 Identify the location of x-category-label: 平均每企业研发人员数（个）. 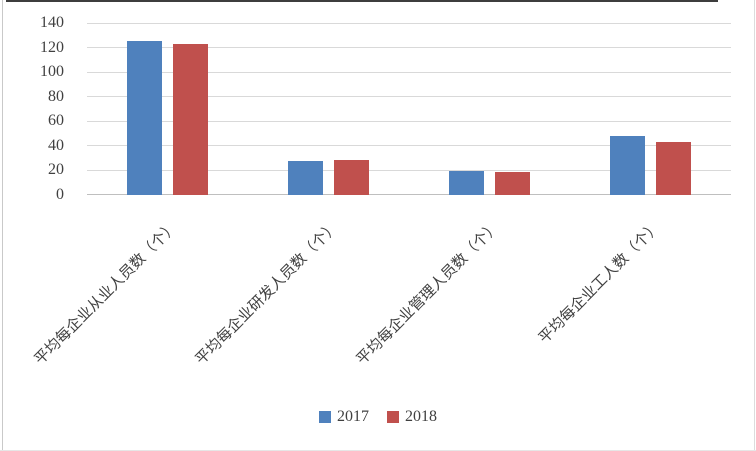
(268, 293).